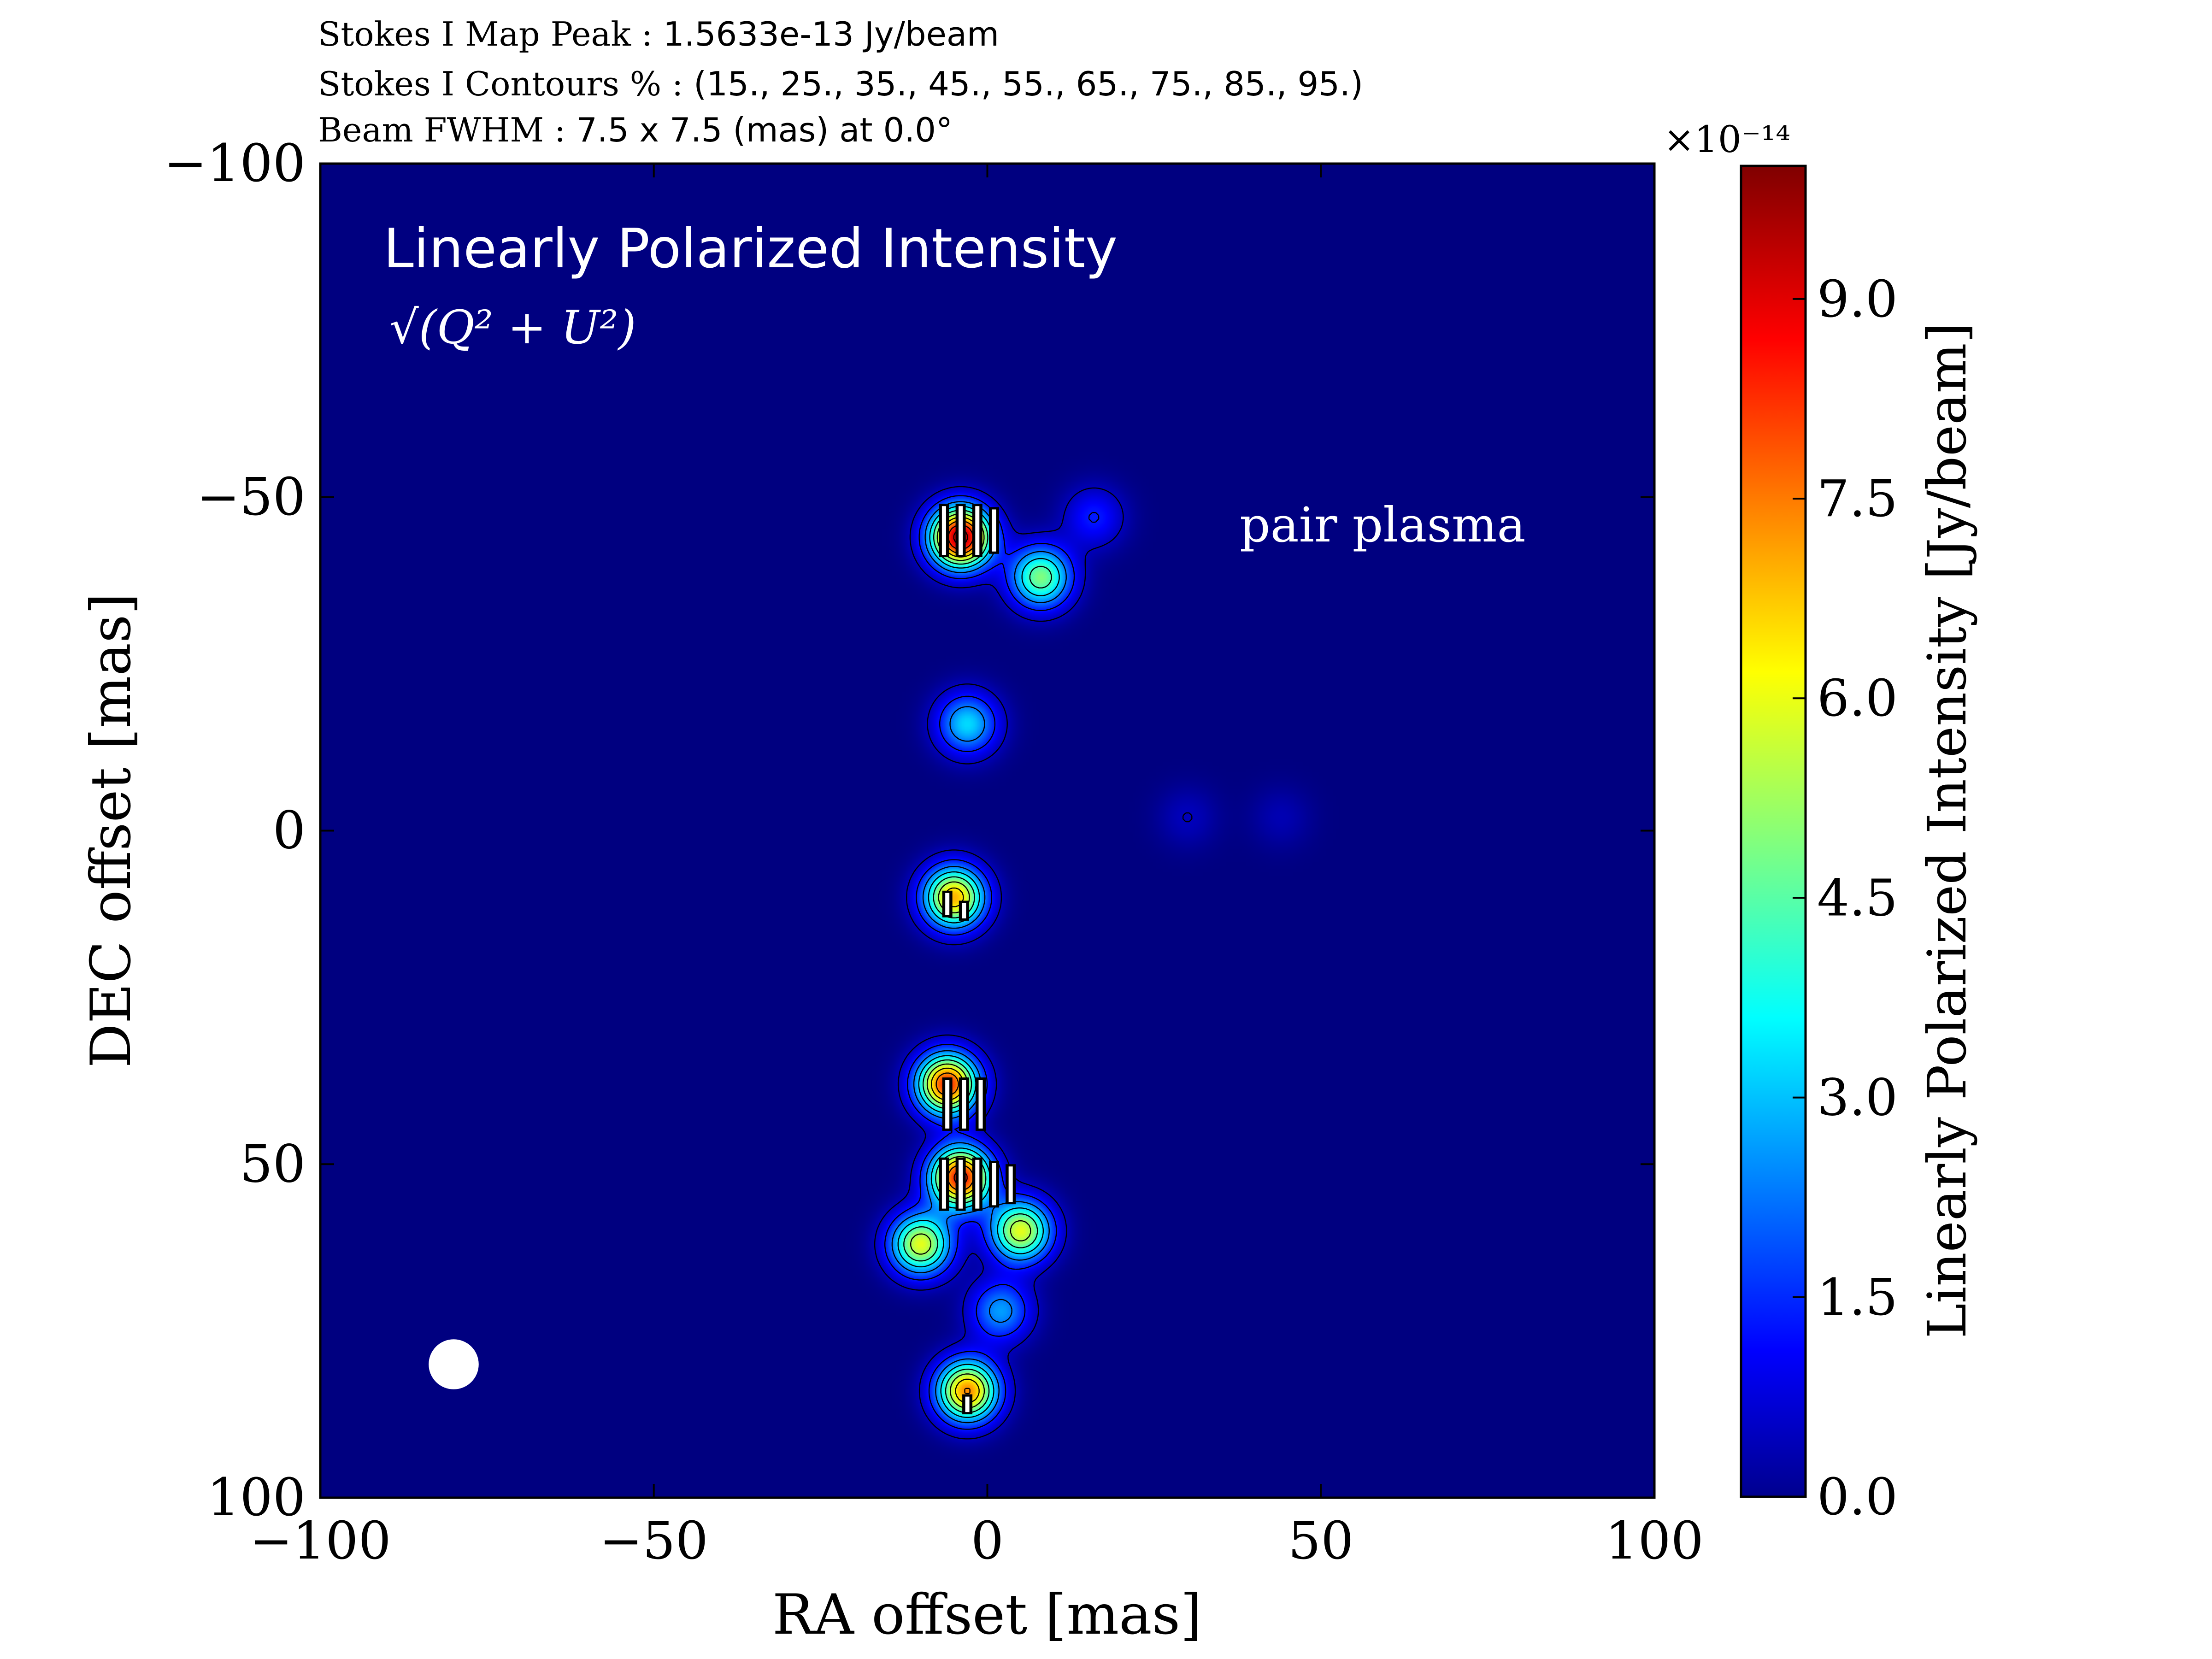 The height and width of the screenshot is (1659, 2212). What do you see at coordinates (289, 831) in the screenshot?
I see `y-tick-label: 0` at bounding box center [289, 831].